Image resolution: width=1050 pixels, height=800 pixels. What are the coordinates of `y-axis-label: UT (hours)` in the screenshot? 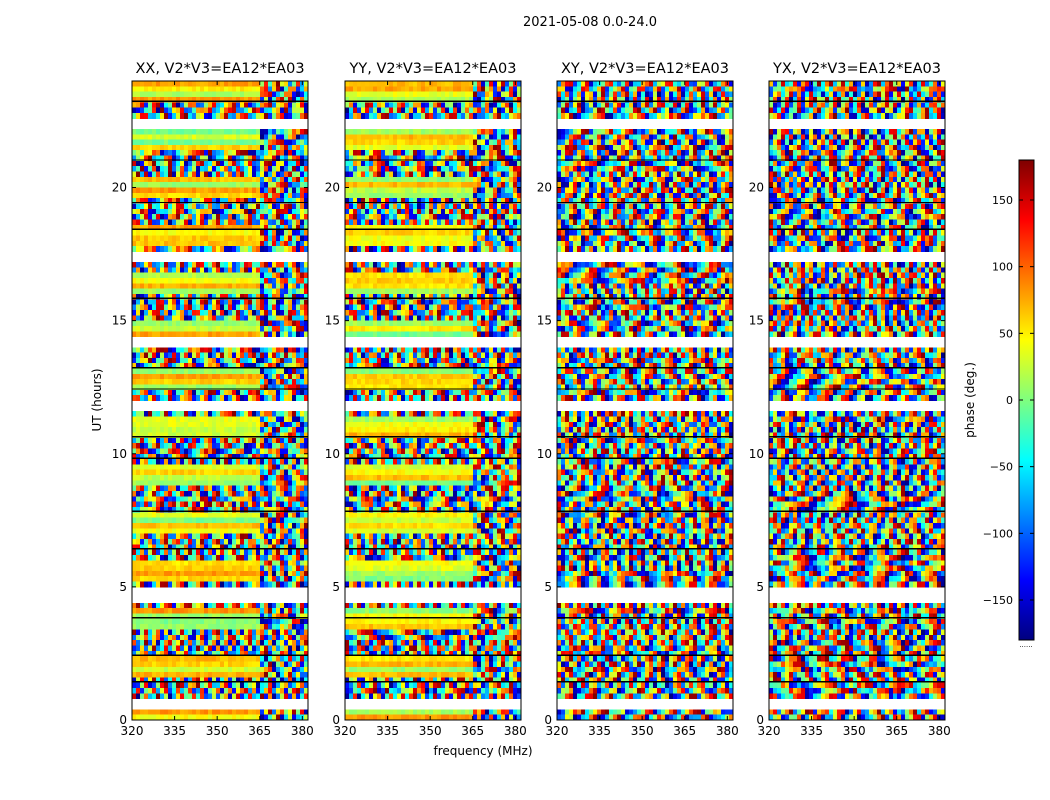 It's located at (97, 399).